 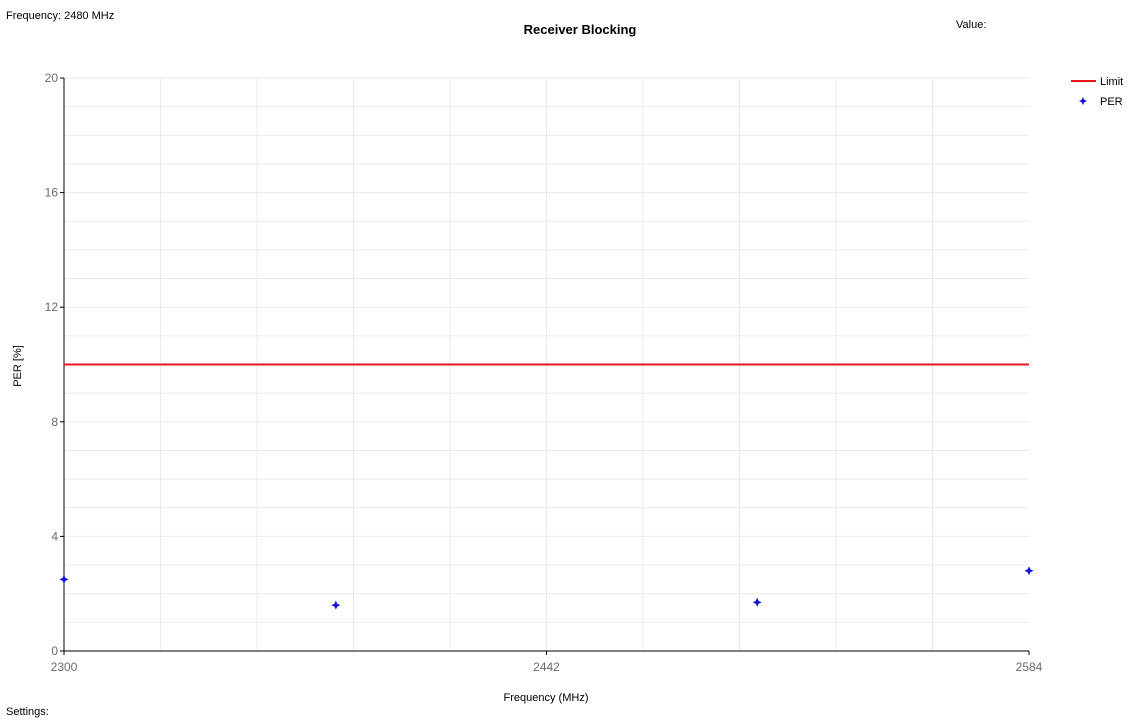 What do you see at coordinates (971, 25) in the screenshot?
I see `value-readout: Value:` at bounding box center [971, 25].